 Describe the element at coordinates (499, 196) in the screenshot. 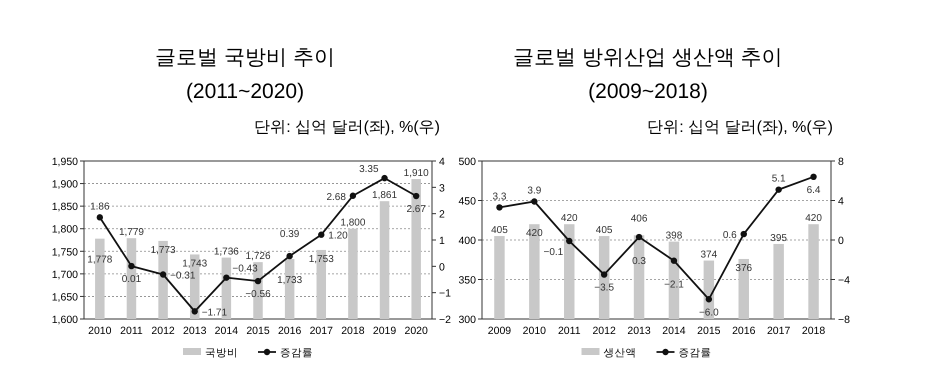

I see `data-label: 3.3` at that location.